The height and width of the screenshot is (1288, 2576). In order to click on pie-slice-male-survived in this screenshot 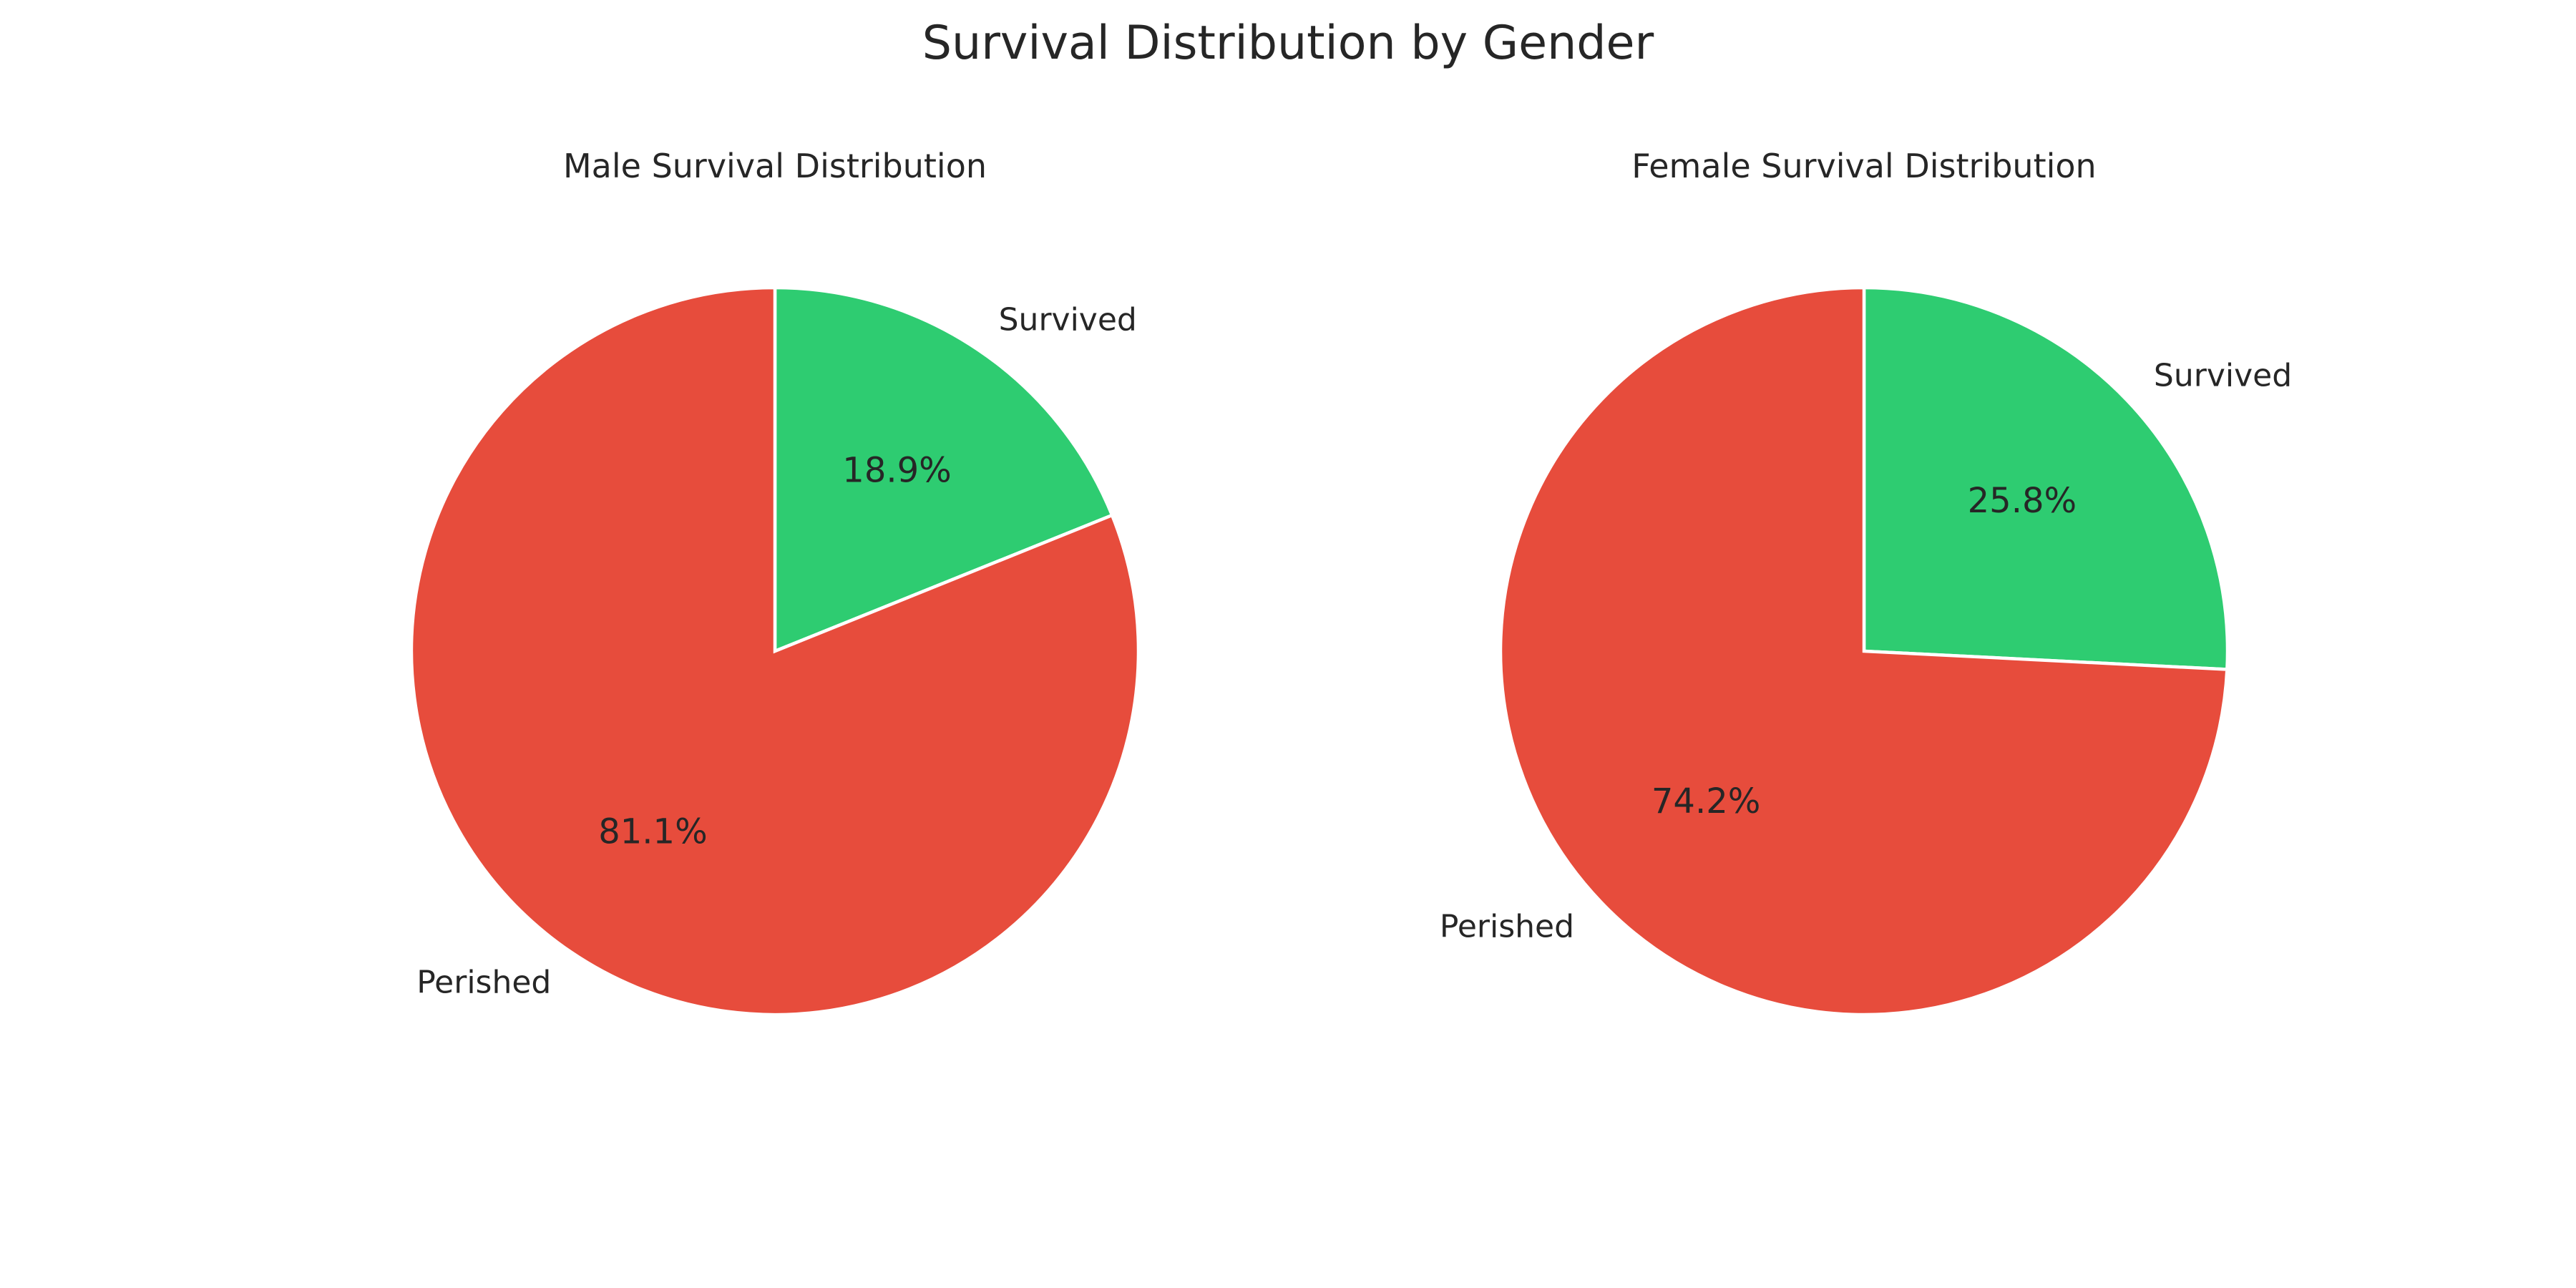, I will do `click(944, 470)`.